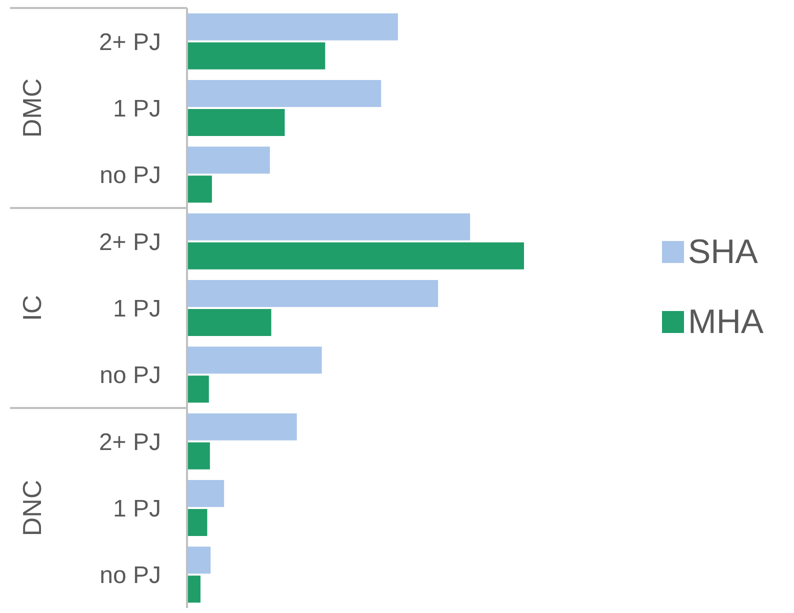  What do you see at coordinates (31, 308) in the screenshot?
I see `text: IC` at bounding box center [31, 308].